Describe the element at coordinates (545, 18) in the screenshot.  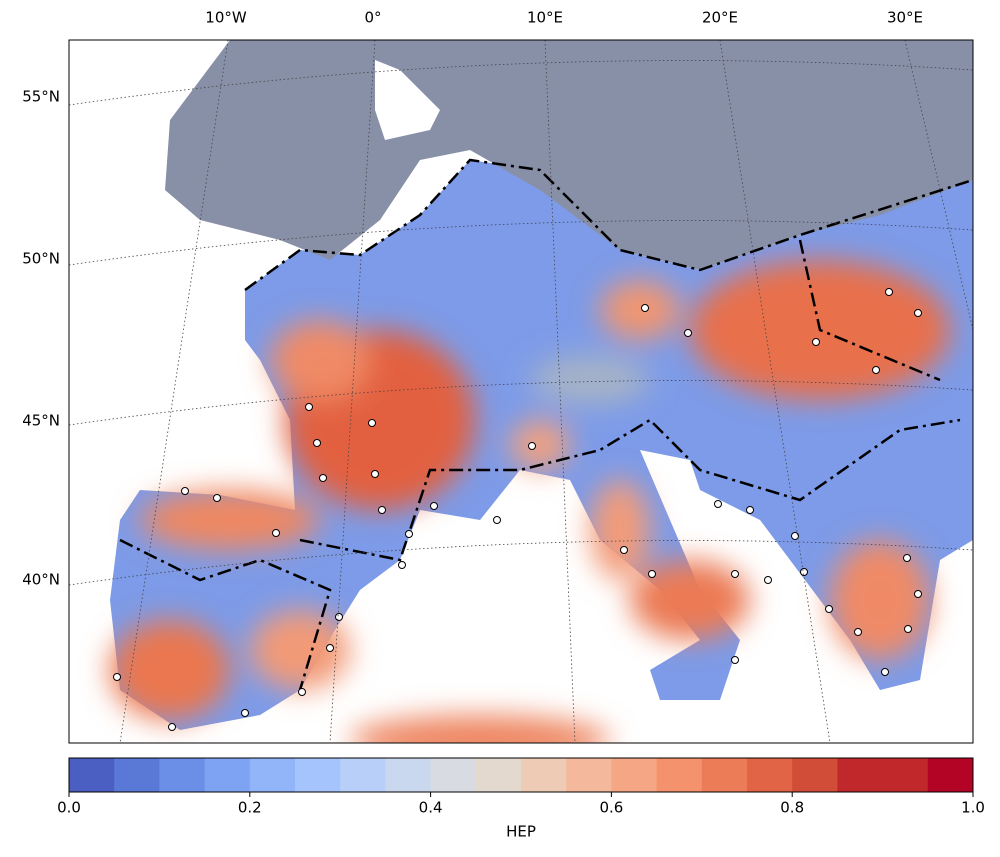
I see `lon-label: 10°E` at that location.